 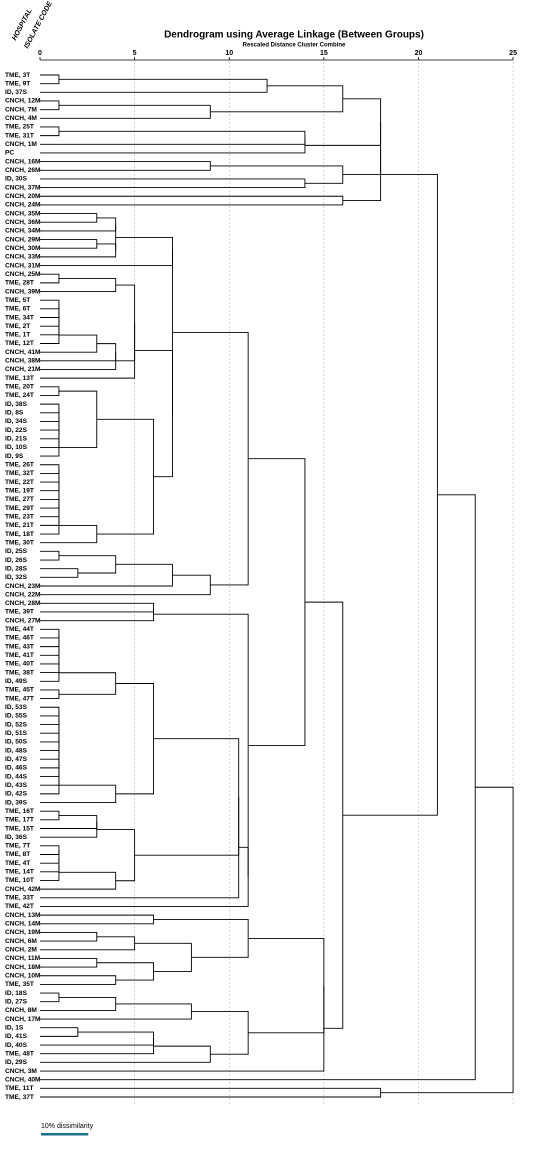 I want to click on x-tick-label: 20, so click(x=419, y=53).